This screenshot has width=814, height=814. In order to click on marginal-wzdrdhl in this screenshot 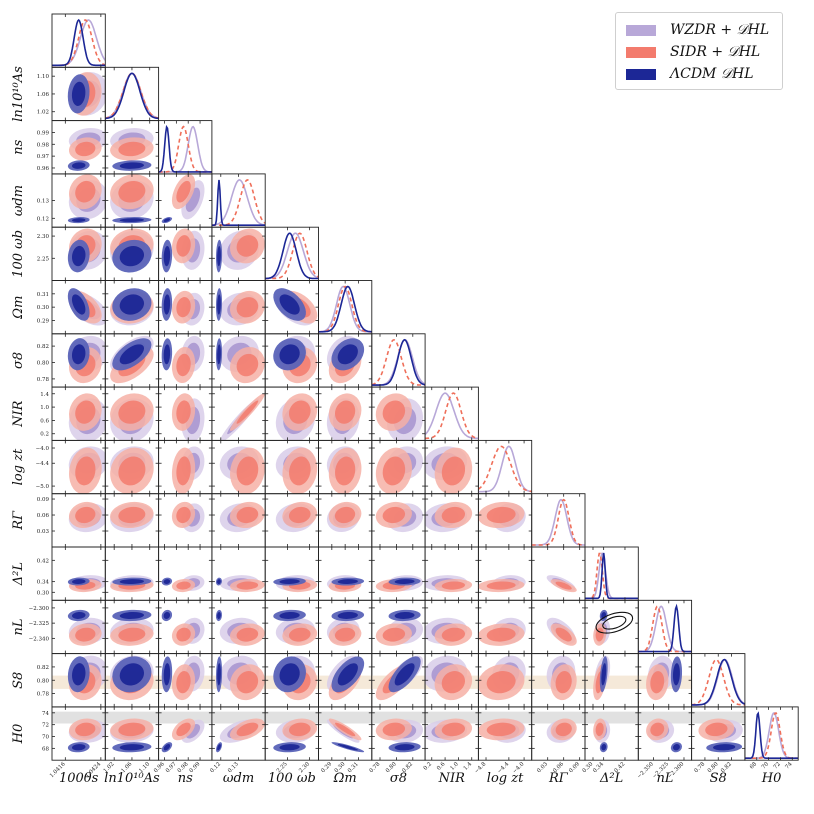, I will do `click(185, 149)`.